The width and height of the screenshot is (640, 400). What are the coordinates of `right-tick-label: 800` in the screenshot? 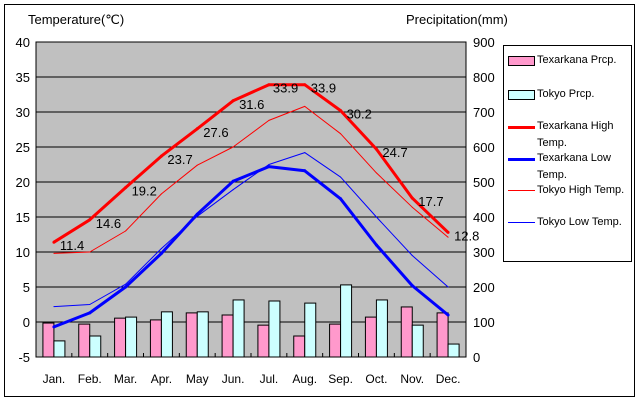 It's located at (484, 77).